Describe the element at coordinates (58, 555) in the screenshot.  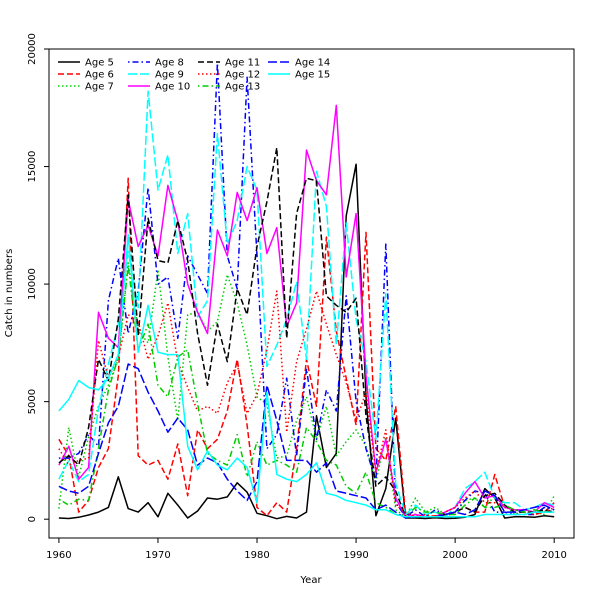
I see `x-tick-label: 1960` at that location.